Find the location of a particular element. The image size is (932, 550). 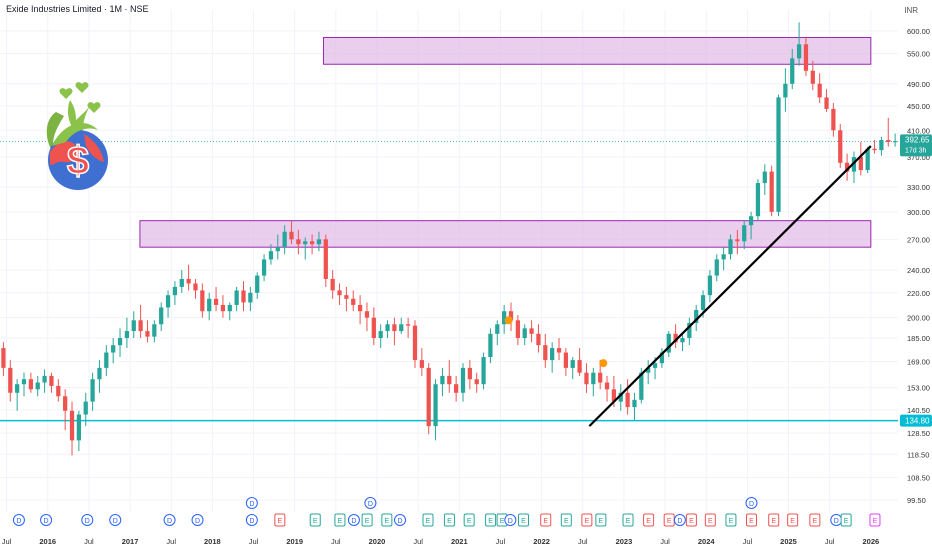

support-price-tag-label: 134.80 is located at coordinates (917, 421).